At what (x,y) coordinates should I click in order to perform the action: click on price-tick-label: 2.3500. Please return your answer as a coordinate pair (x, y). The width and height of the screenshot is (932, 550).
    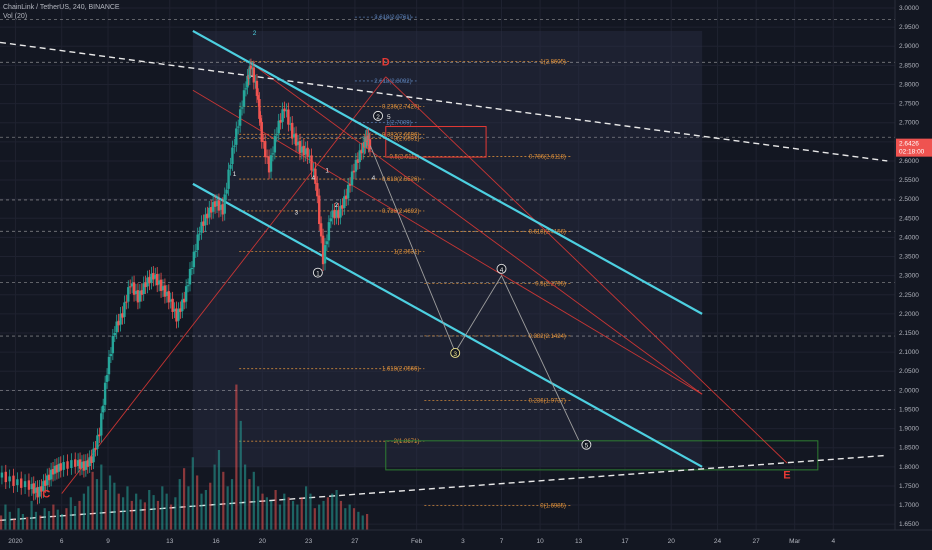
    Looking at the image, I should click on (909, 257).